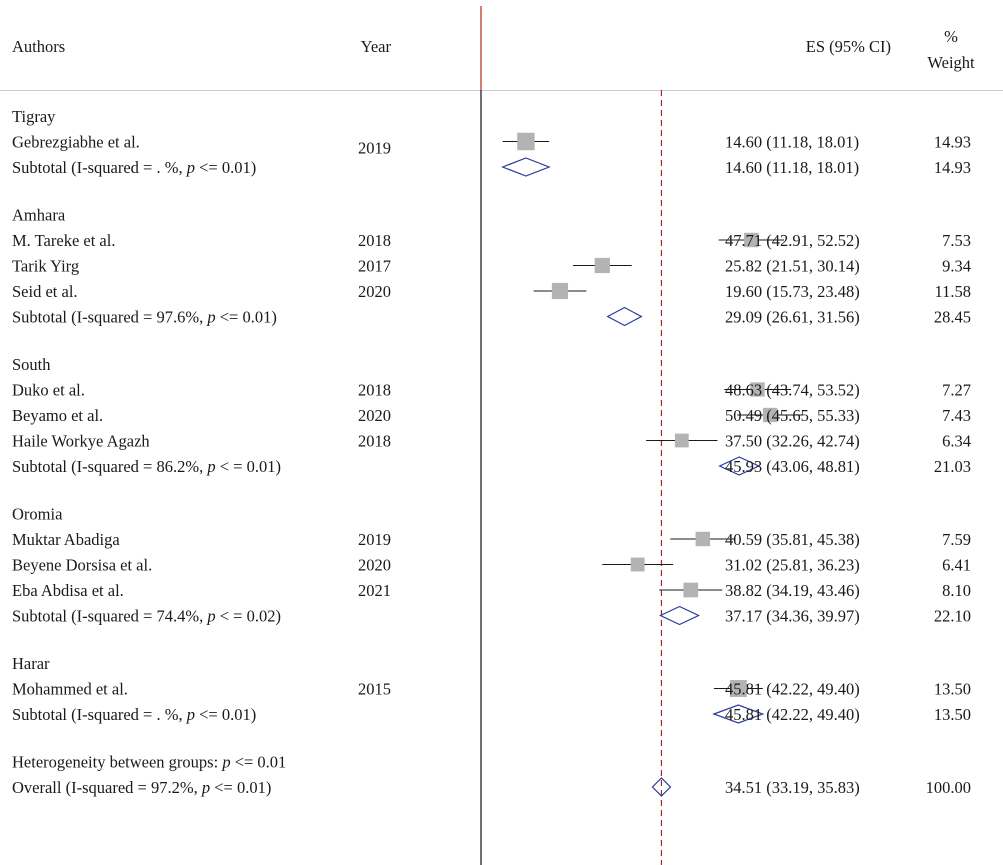 The width and height of the screenshot is (1003, 865). What do you see at coordinates (792, 240) in the screenshot?
I see `study-ci-text: 47.71 (42.91, 52.52)` at bounding box center [792, 240].